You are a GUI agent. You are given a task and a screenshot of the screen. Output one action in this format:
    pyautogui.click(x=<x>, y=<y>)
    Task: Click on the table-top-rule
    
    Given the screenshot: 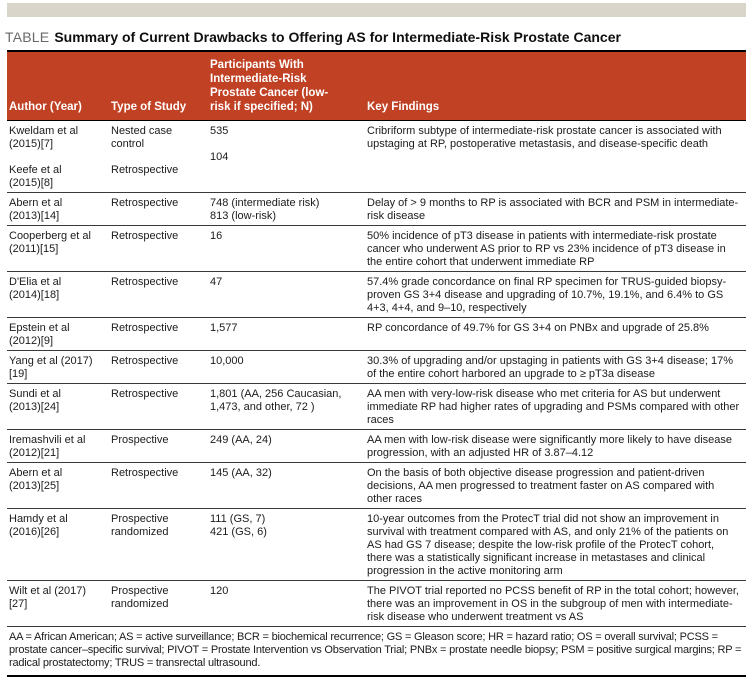 What is the action you would take?
    pyautogui.click(x=376, y=51)
    